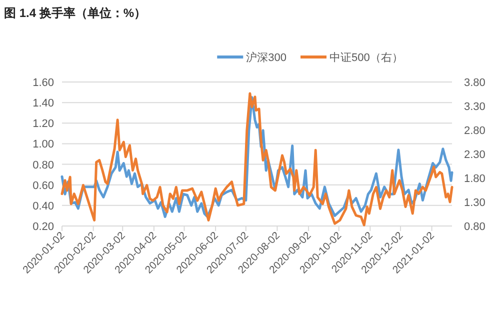 The height and width of the screenshot is (325, 499). What do you see at coordinates (475, 203) in the screenshot?
I see `y2-tick-label: 1.30` at bounding box center [475, 203].